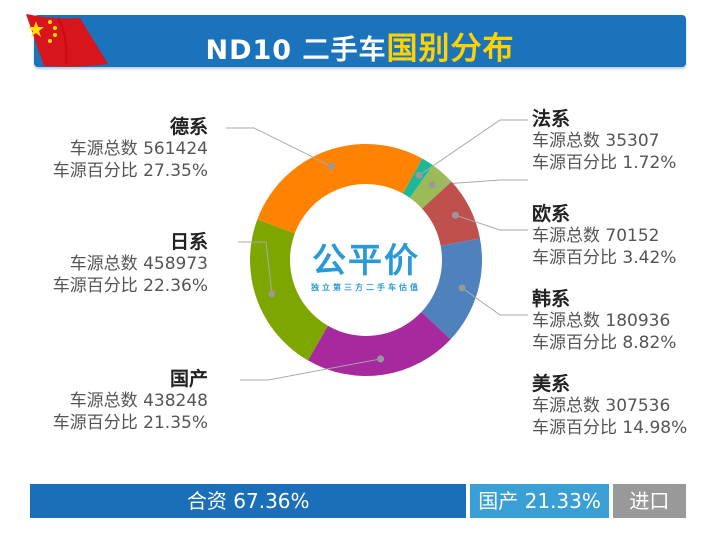 The height and width of the screenshot is (552, 720). I want to click on logo: 公平价 独立第三方二手车估值, so click(366, 266).